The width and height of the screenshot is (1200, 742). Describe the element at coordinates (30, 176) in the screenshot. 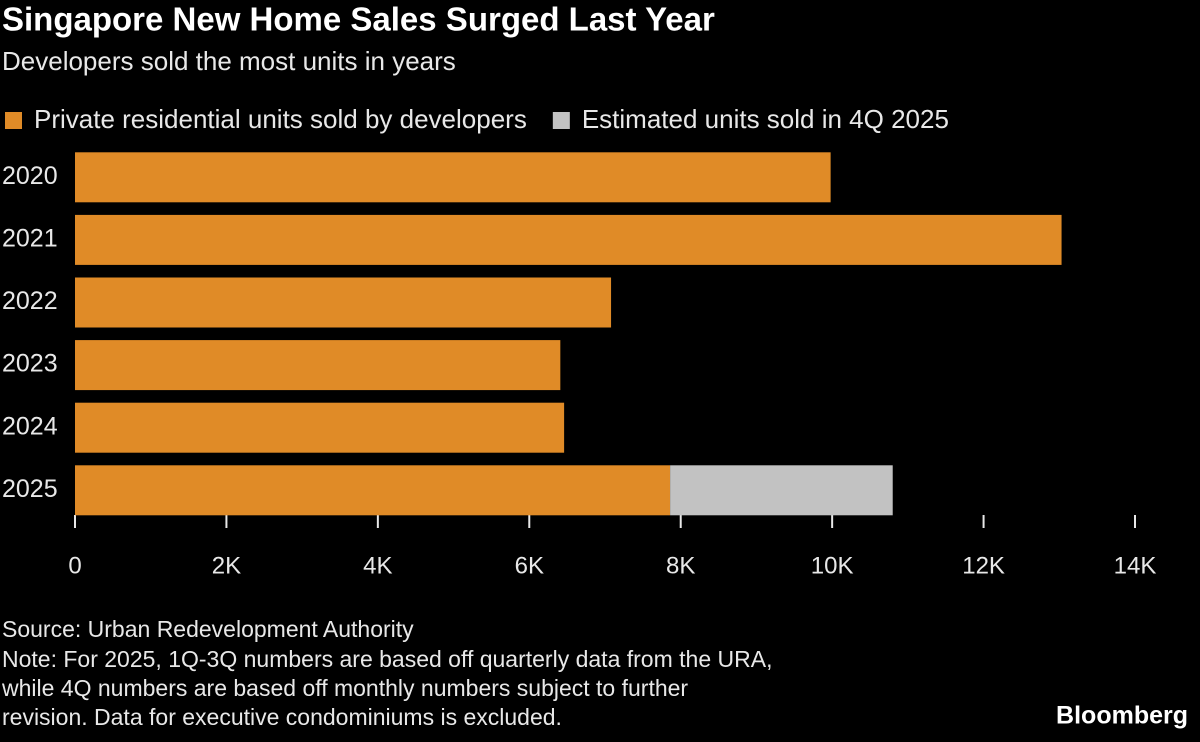

I see `y-tick-label: 2020` at that location.